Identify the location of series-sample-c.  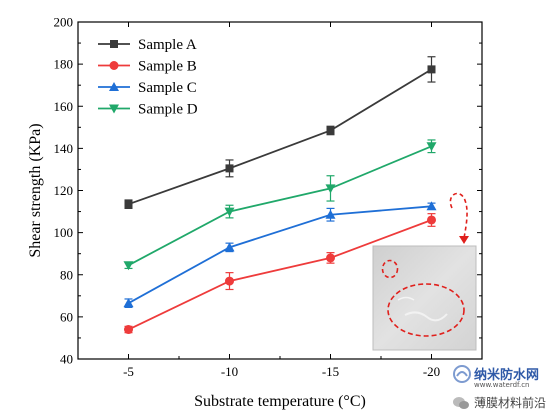
(280, 254).